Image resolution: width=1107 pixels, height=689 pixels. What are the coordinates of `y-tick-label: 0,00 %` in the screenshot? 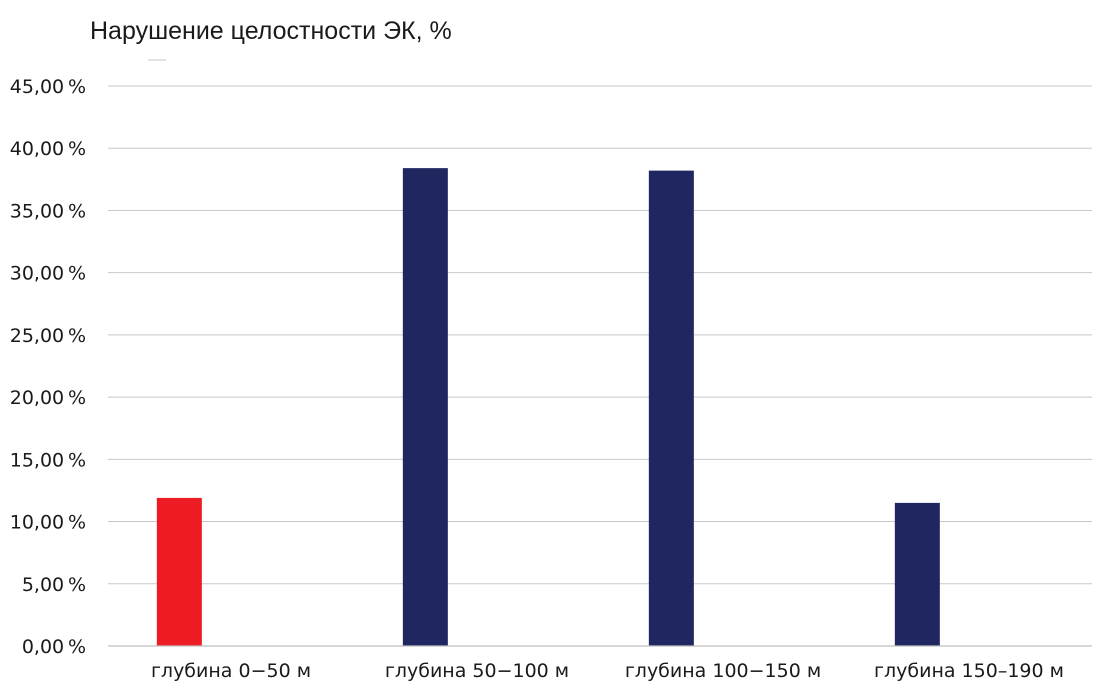 It's located at (54, 647).